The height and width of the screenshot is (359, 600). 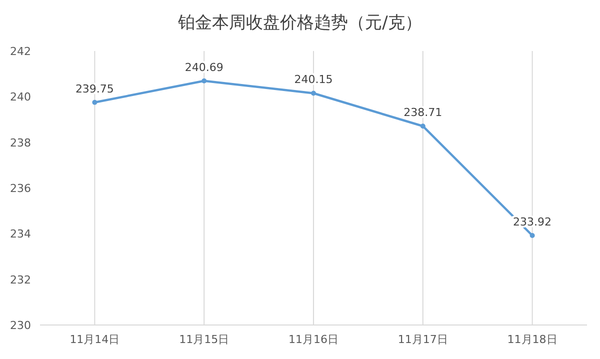 I want to click on y-tick-label: 236, so click(x=20, y=188).